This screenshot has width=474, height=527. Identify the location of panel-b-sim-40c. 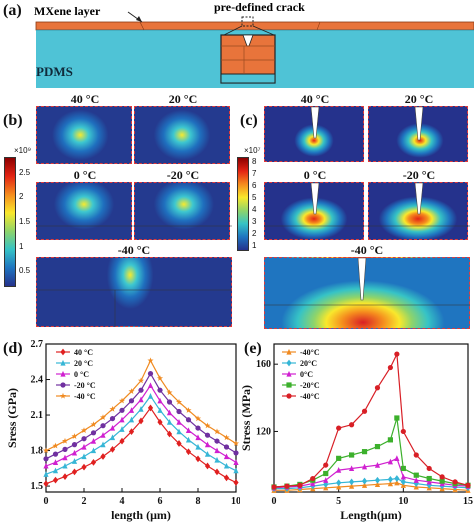
(84, 135).